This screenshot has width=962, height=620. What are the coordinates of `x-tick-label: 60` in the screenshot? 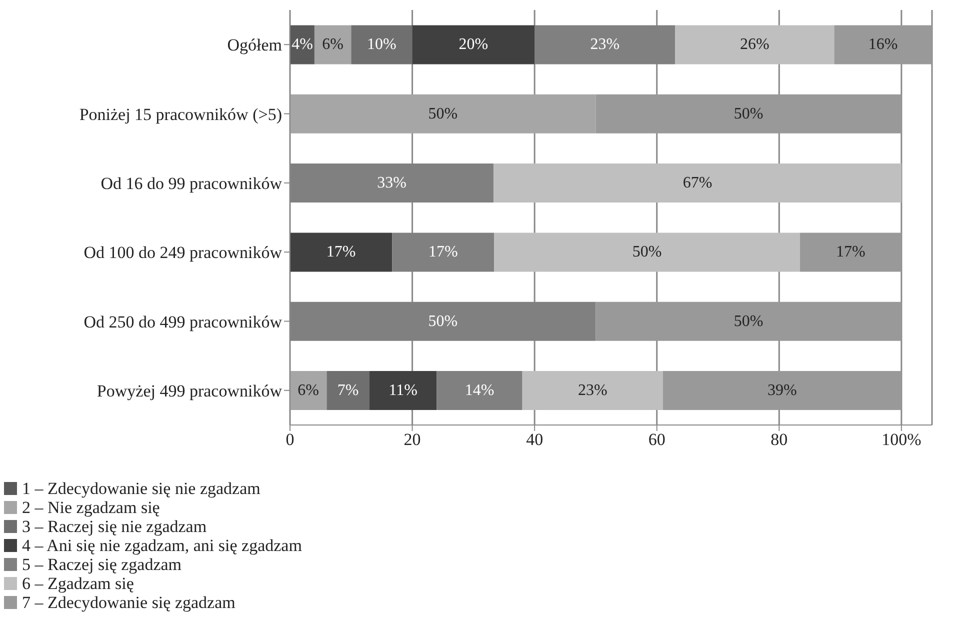 It's located at (657, 440).